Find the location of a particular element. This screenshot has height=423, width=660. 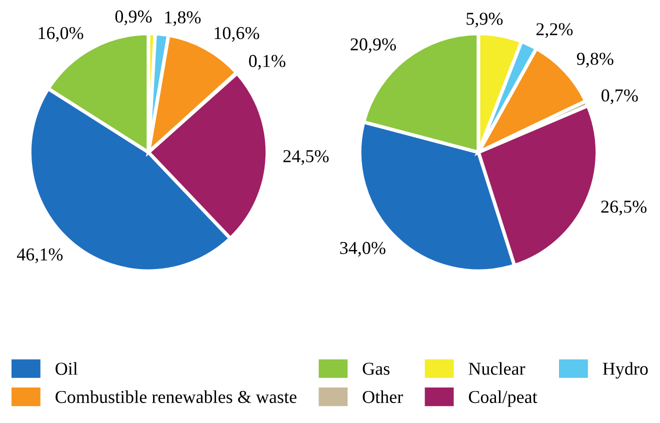

data-label: 0,1% is located at coordinates (267, 62).